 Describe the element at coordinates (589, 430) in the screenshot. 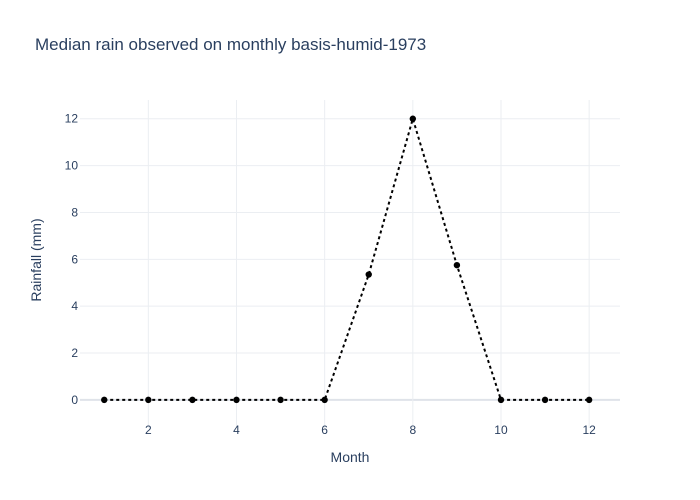

I see `x-tick-label: 12` at that location.